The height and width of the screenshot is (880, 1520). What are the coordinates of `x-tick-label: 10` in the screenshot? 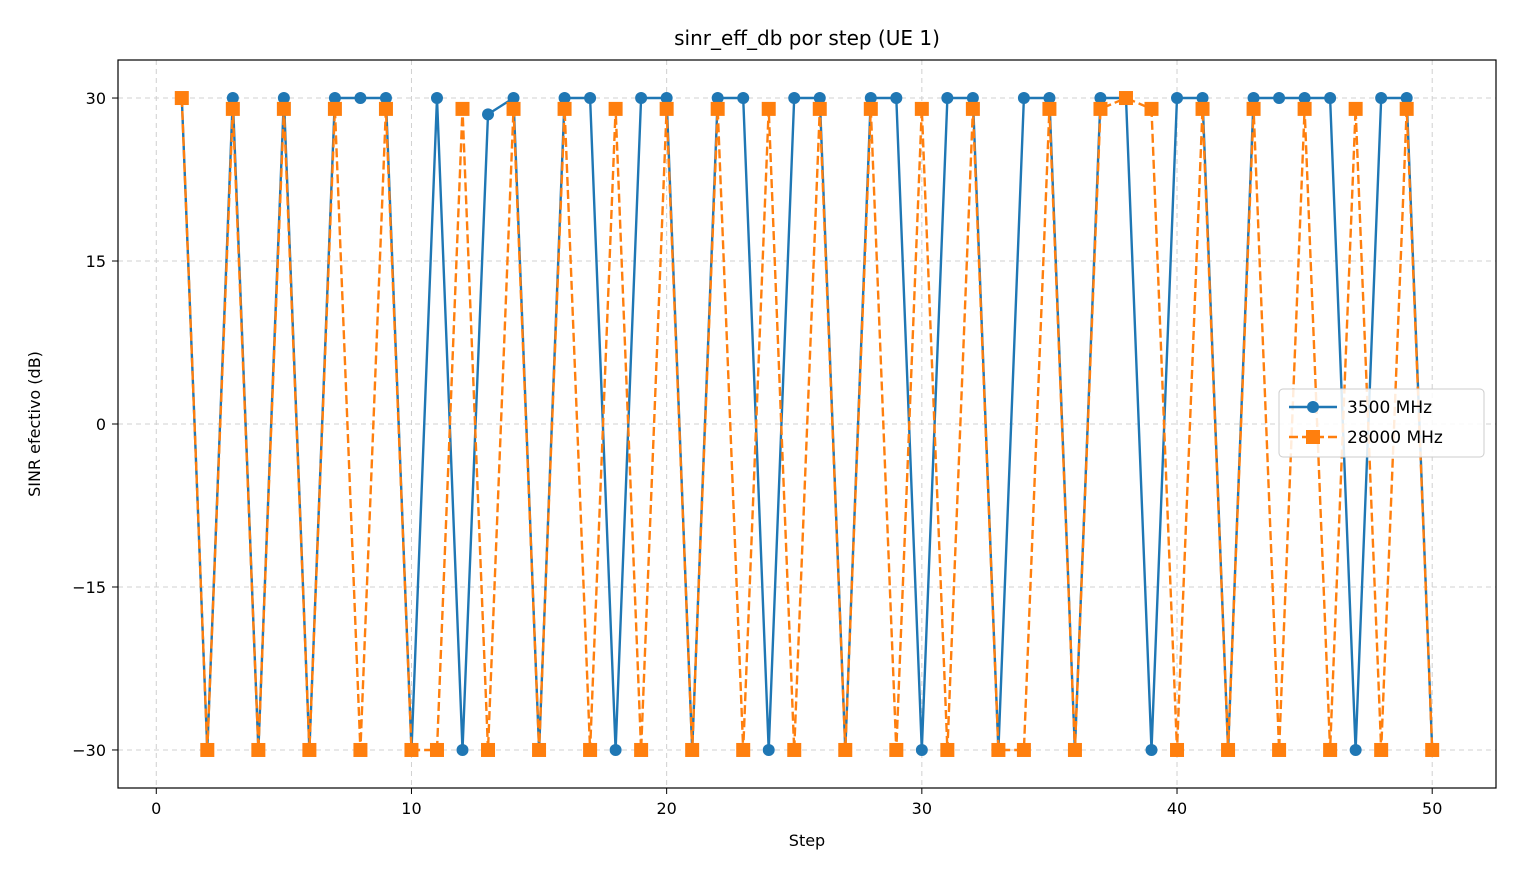 It's located at (411, 808).